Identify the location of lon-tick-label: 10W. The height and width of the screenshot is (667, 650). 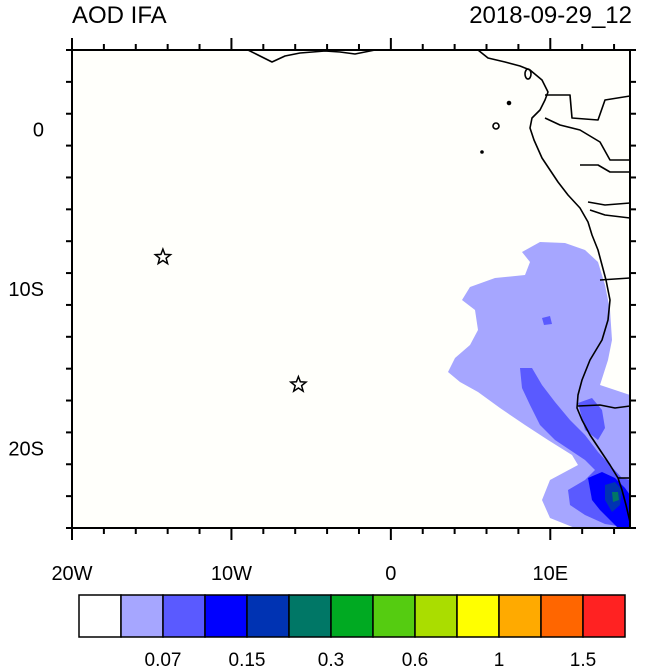
(231, 574).